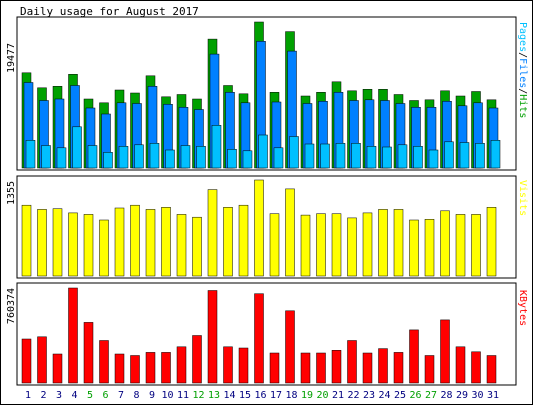 The image size is (533, 405). What do you see at coordinates (307, 395) in the screenshot?
I see `x-tick-label-19: 19` at bounding box center [307, 395].